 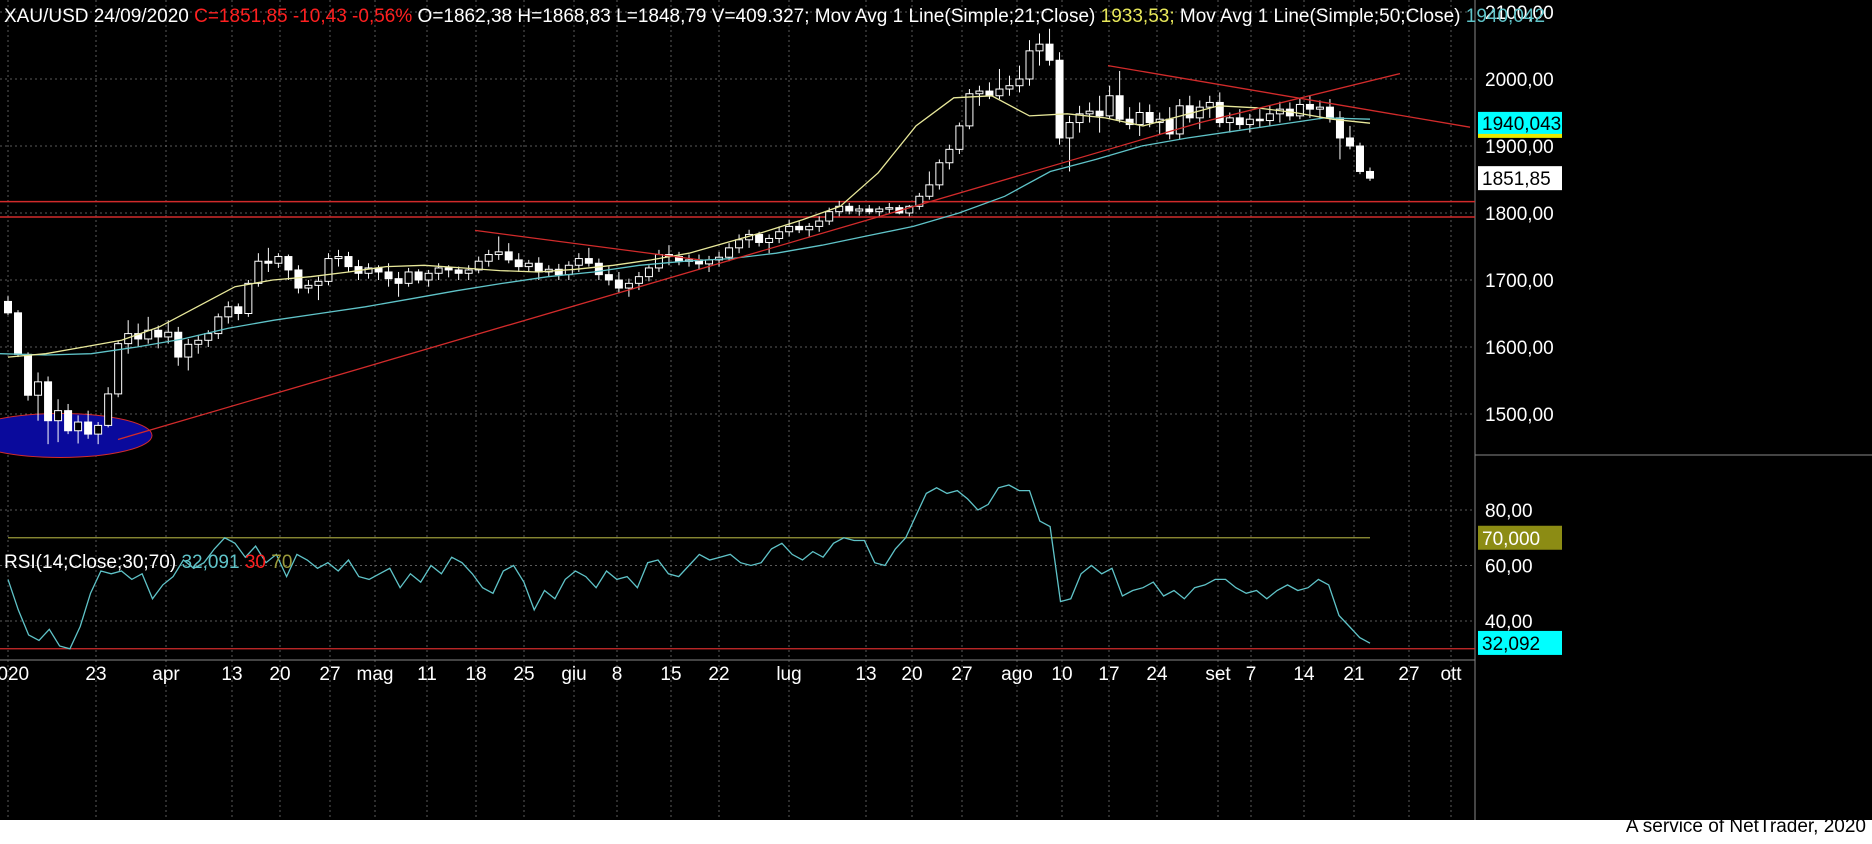 What do you see at coordinates (1451, 674) in the screenshot?
I see `x-tick-label: ott` at bounding box center [1451, 674].